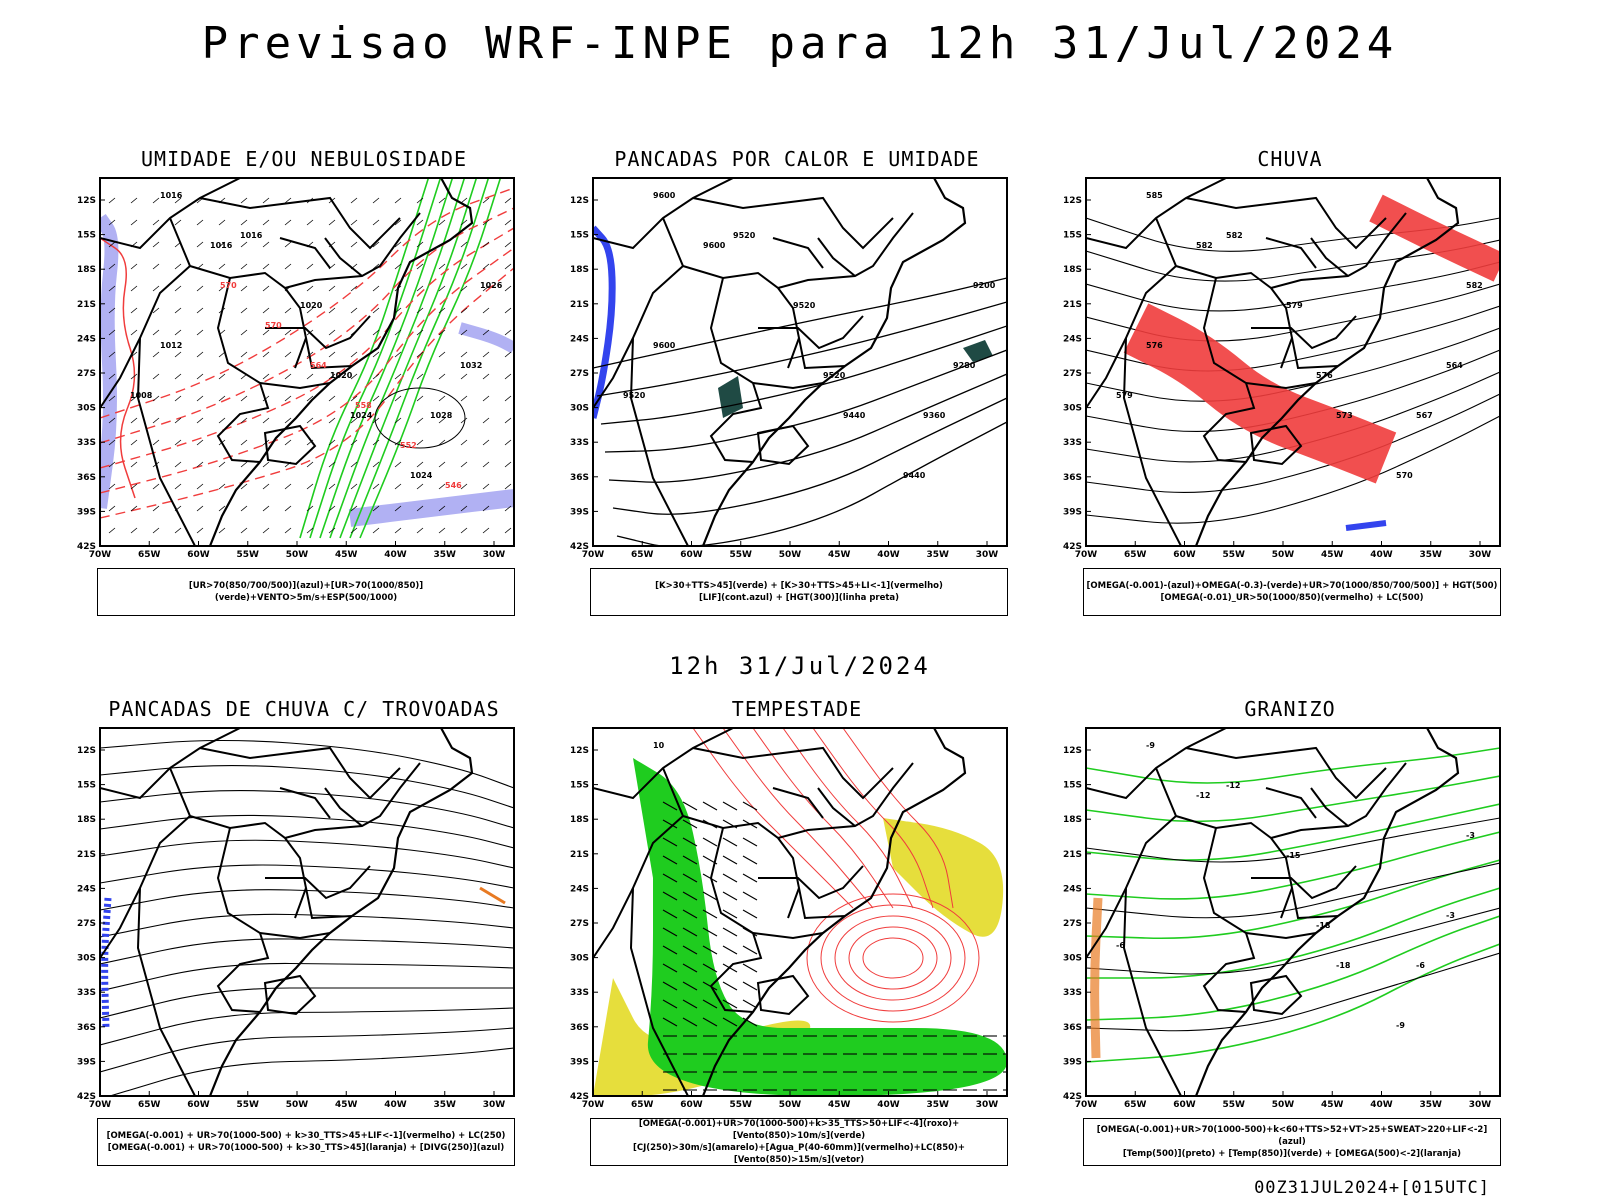 The width and height of the screenshot is (1600, 1200). What do you see at coordinates (893, 958) in the screenshot?
I see `lc-contour` at bounding box center [893, 958].